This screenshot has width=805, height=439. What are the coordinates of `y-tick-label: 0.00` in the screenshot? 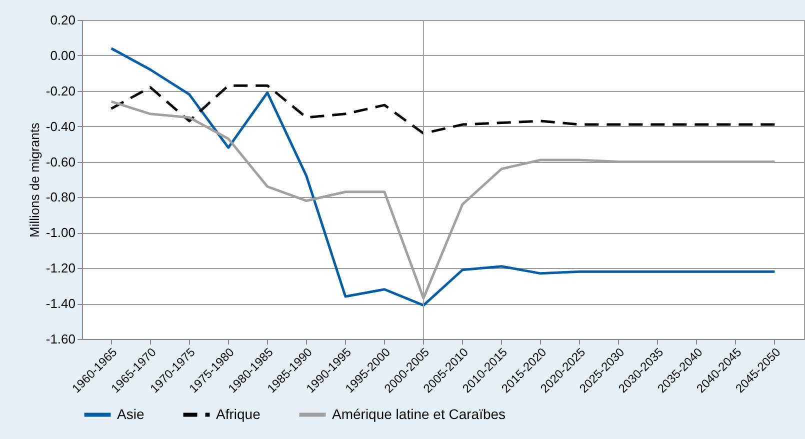 It's located at (63, 55).